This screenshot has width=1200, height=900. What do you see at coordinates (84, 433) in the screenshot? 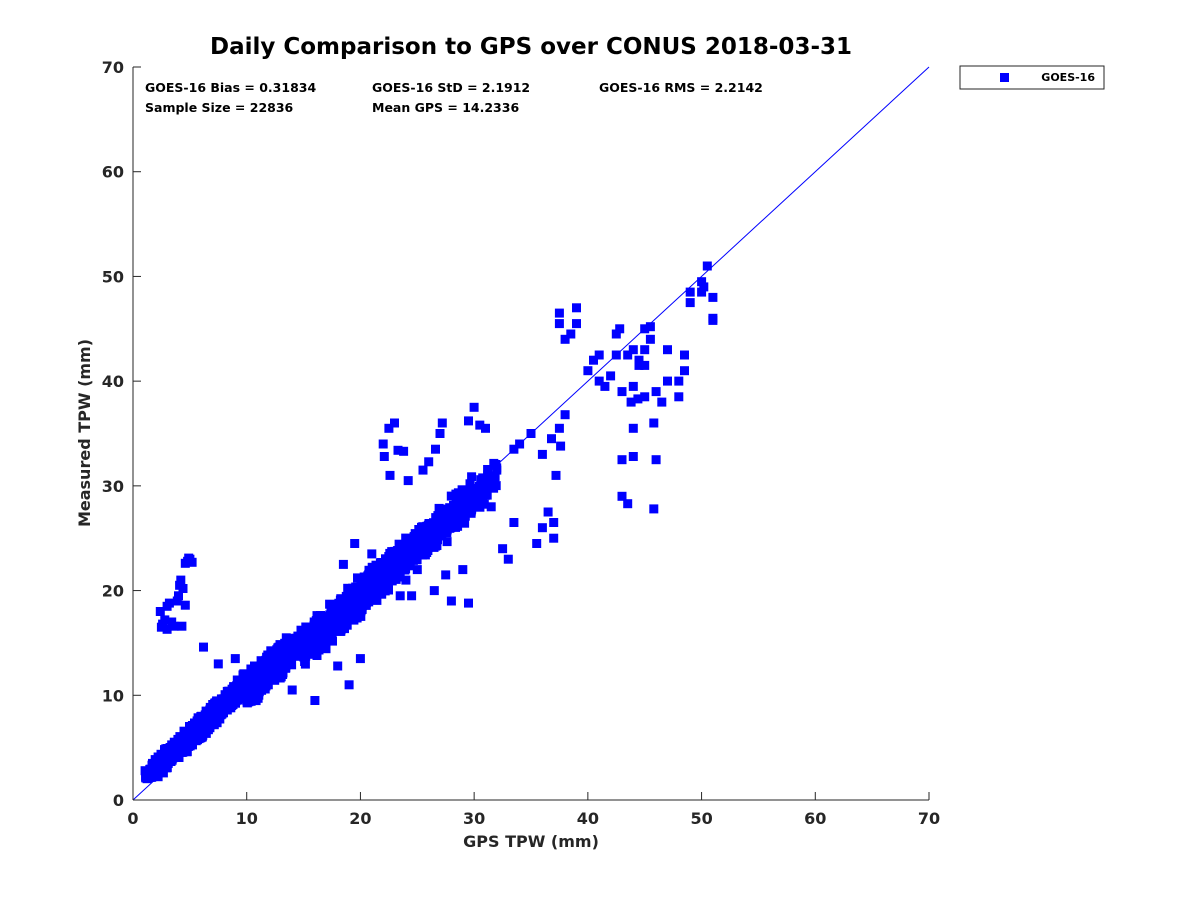
I see `y-axis-label: Measured TPW (mm)` at bounding box center [84, 433].